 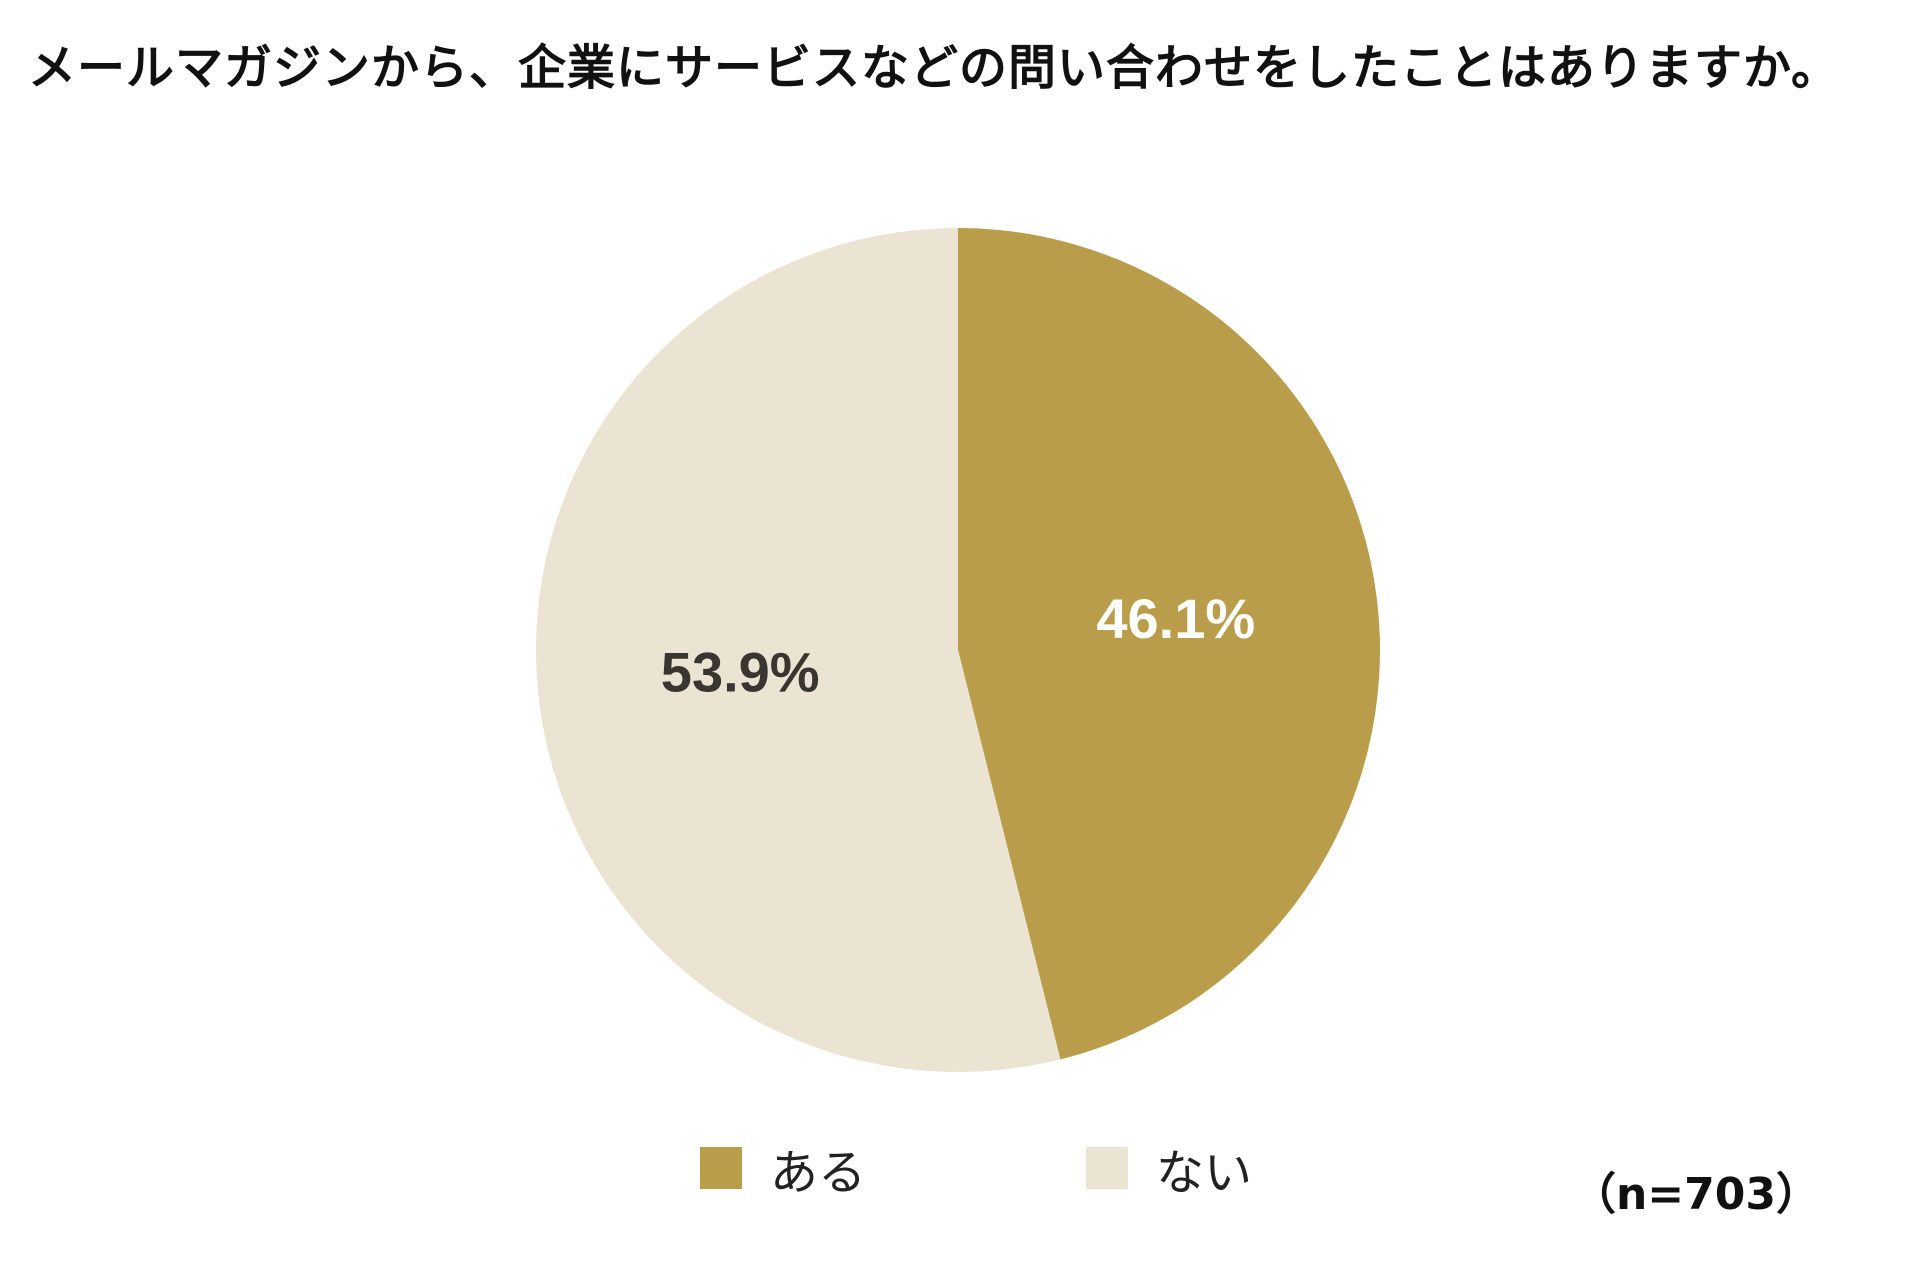 What do you see at coordinates (1204, 1173) in the screenshot?
I see `legend-label-nai: ない` at bounding box center [1204, 1173].